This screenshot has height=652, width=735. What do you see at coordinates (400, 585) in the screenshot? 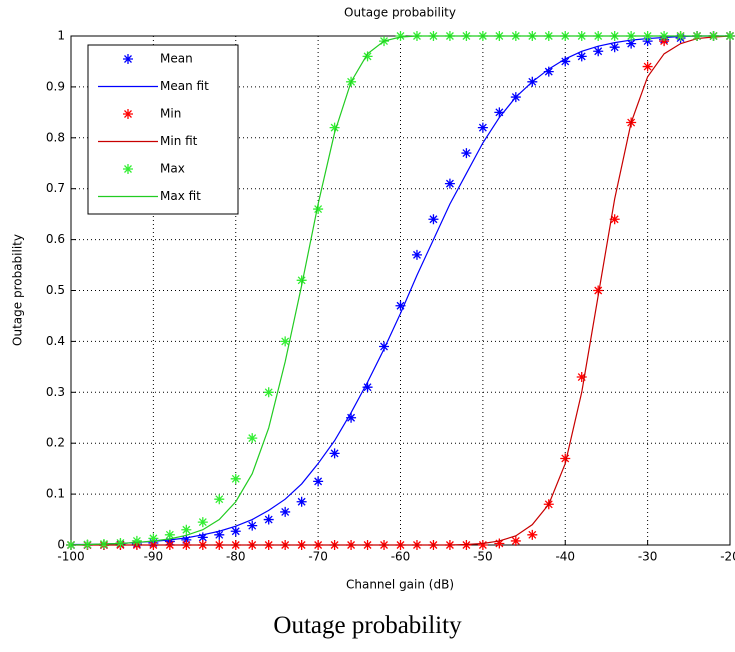
I see `x-axis-label: Channel gain (dB)` at bounding box center [400, 585].